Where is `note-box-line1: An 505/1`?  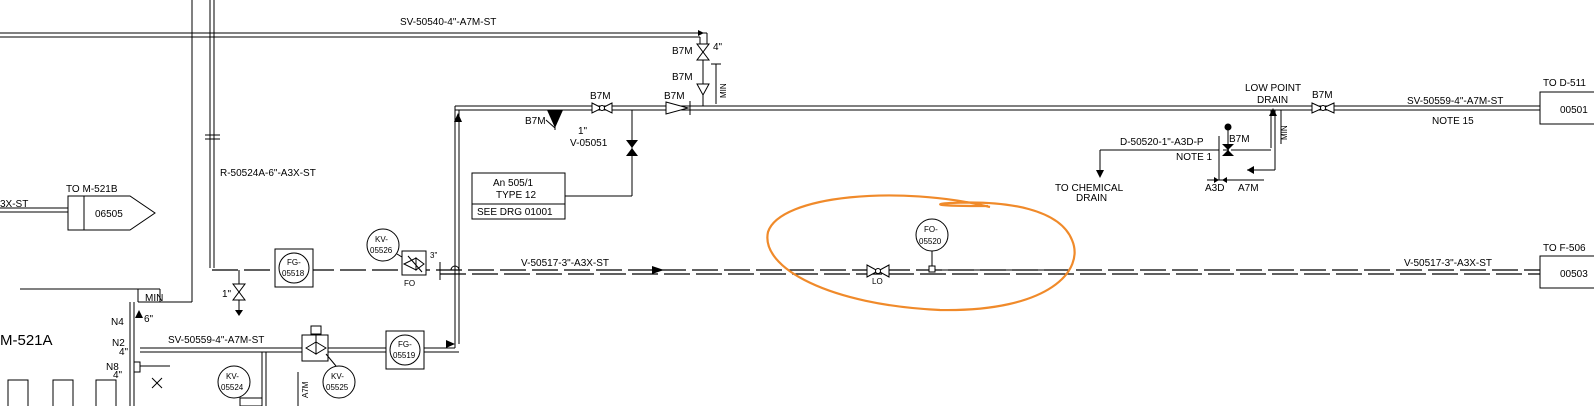
note-box-line1: An 505/1 is located at coordinates (513, 183).